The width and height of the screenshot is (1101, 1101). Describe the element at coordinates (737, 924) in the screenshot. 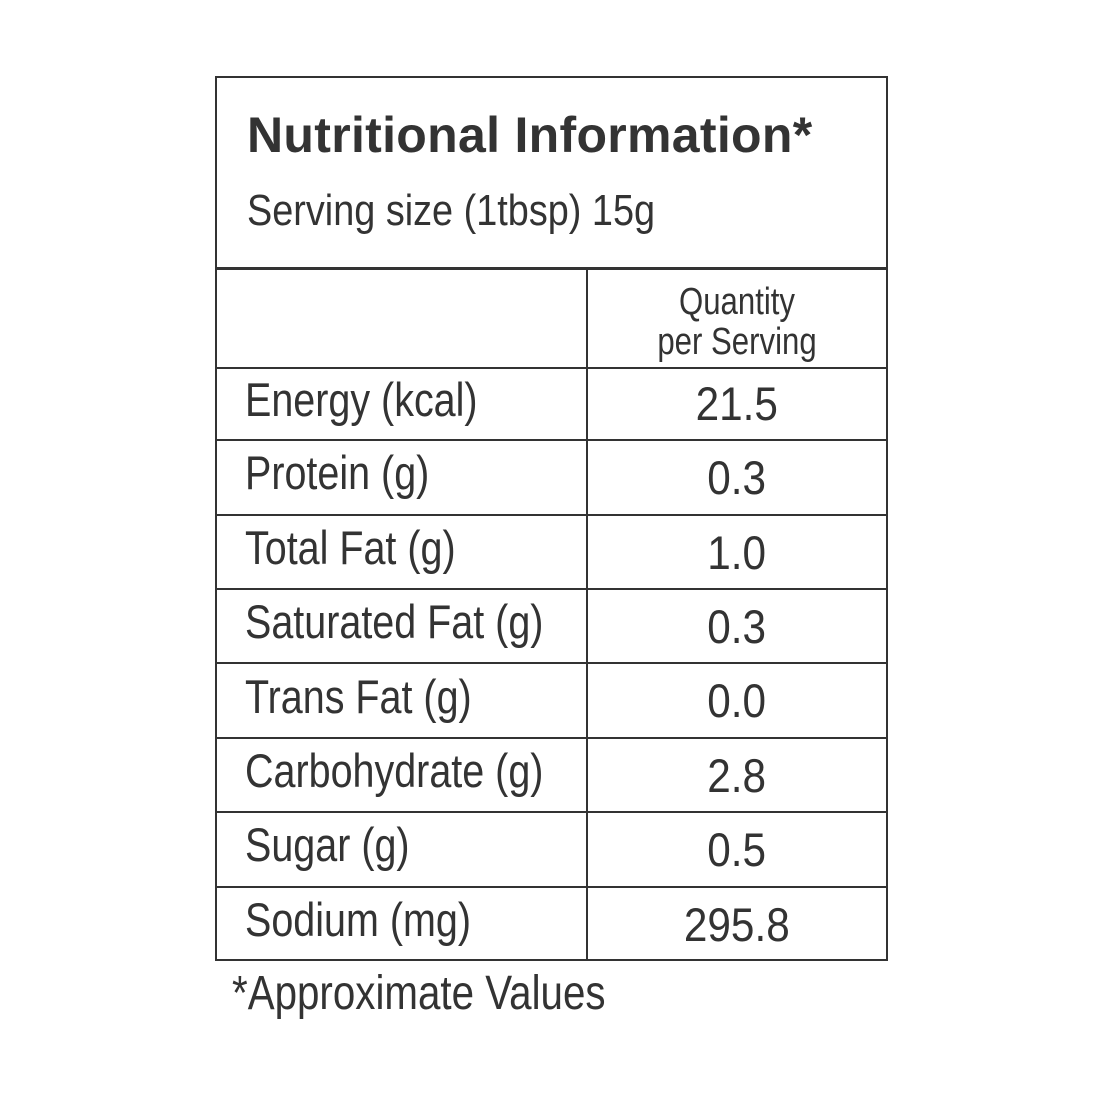

I see `nutrient-value-sodium: 295.8` at that location.